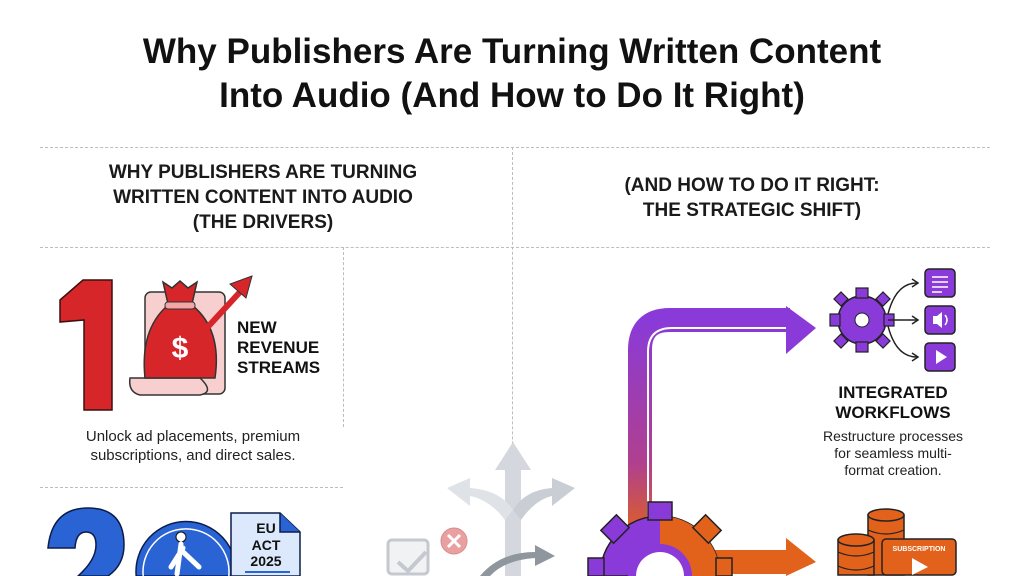 The height and width of the screenshot is (576, 1024). I want to click on driver-1-label: NEW REVENUE STREAMS, so click(278, 348).